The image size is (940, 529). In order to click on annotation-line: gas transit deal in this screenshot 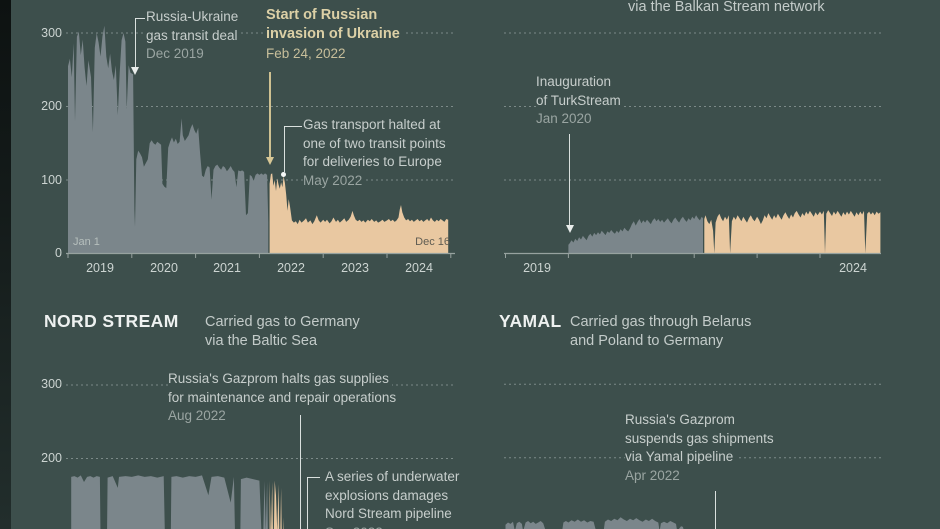, I will do `click(193, 36)`.